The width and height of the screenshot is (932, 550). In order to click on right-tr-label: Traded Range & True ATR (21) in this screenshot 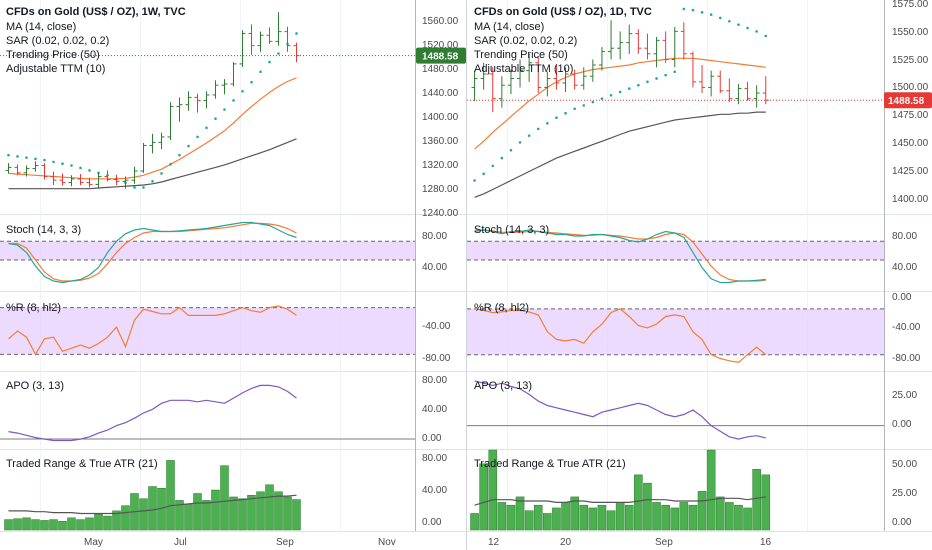, I will do `click(550, 464)`.